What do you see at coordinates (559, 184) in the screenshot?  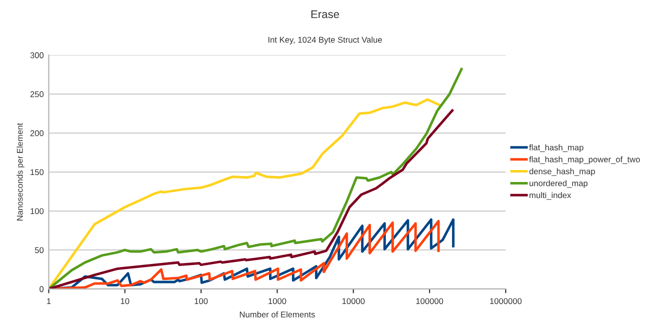 I see `legend-label: unordered_map` at bounding box center [559, 184].